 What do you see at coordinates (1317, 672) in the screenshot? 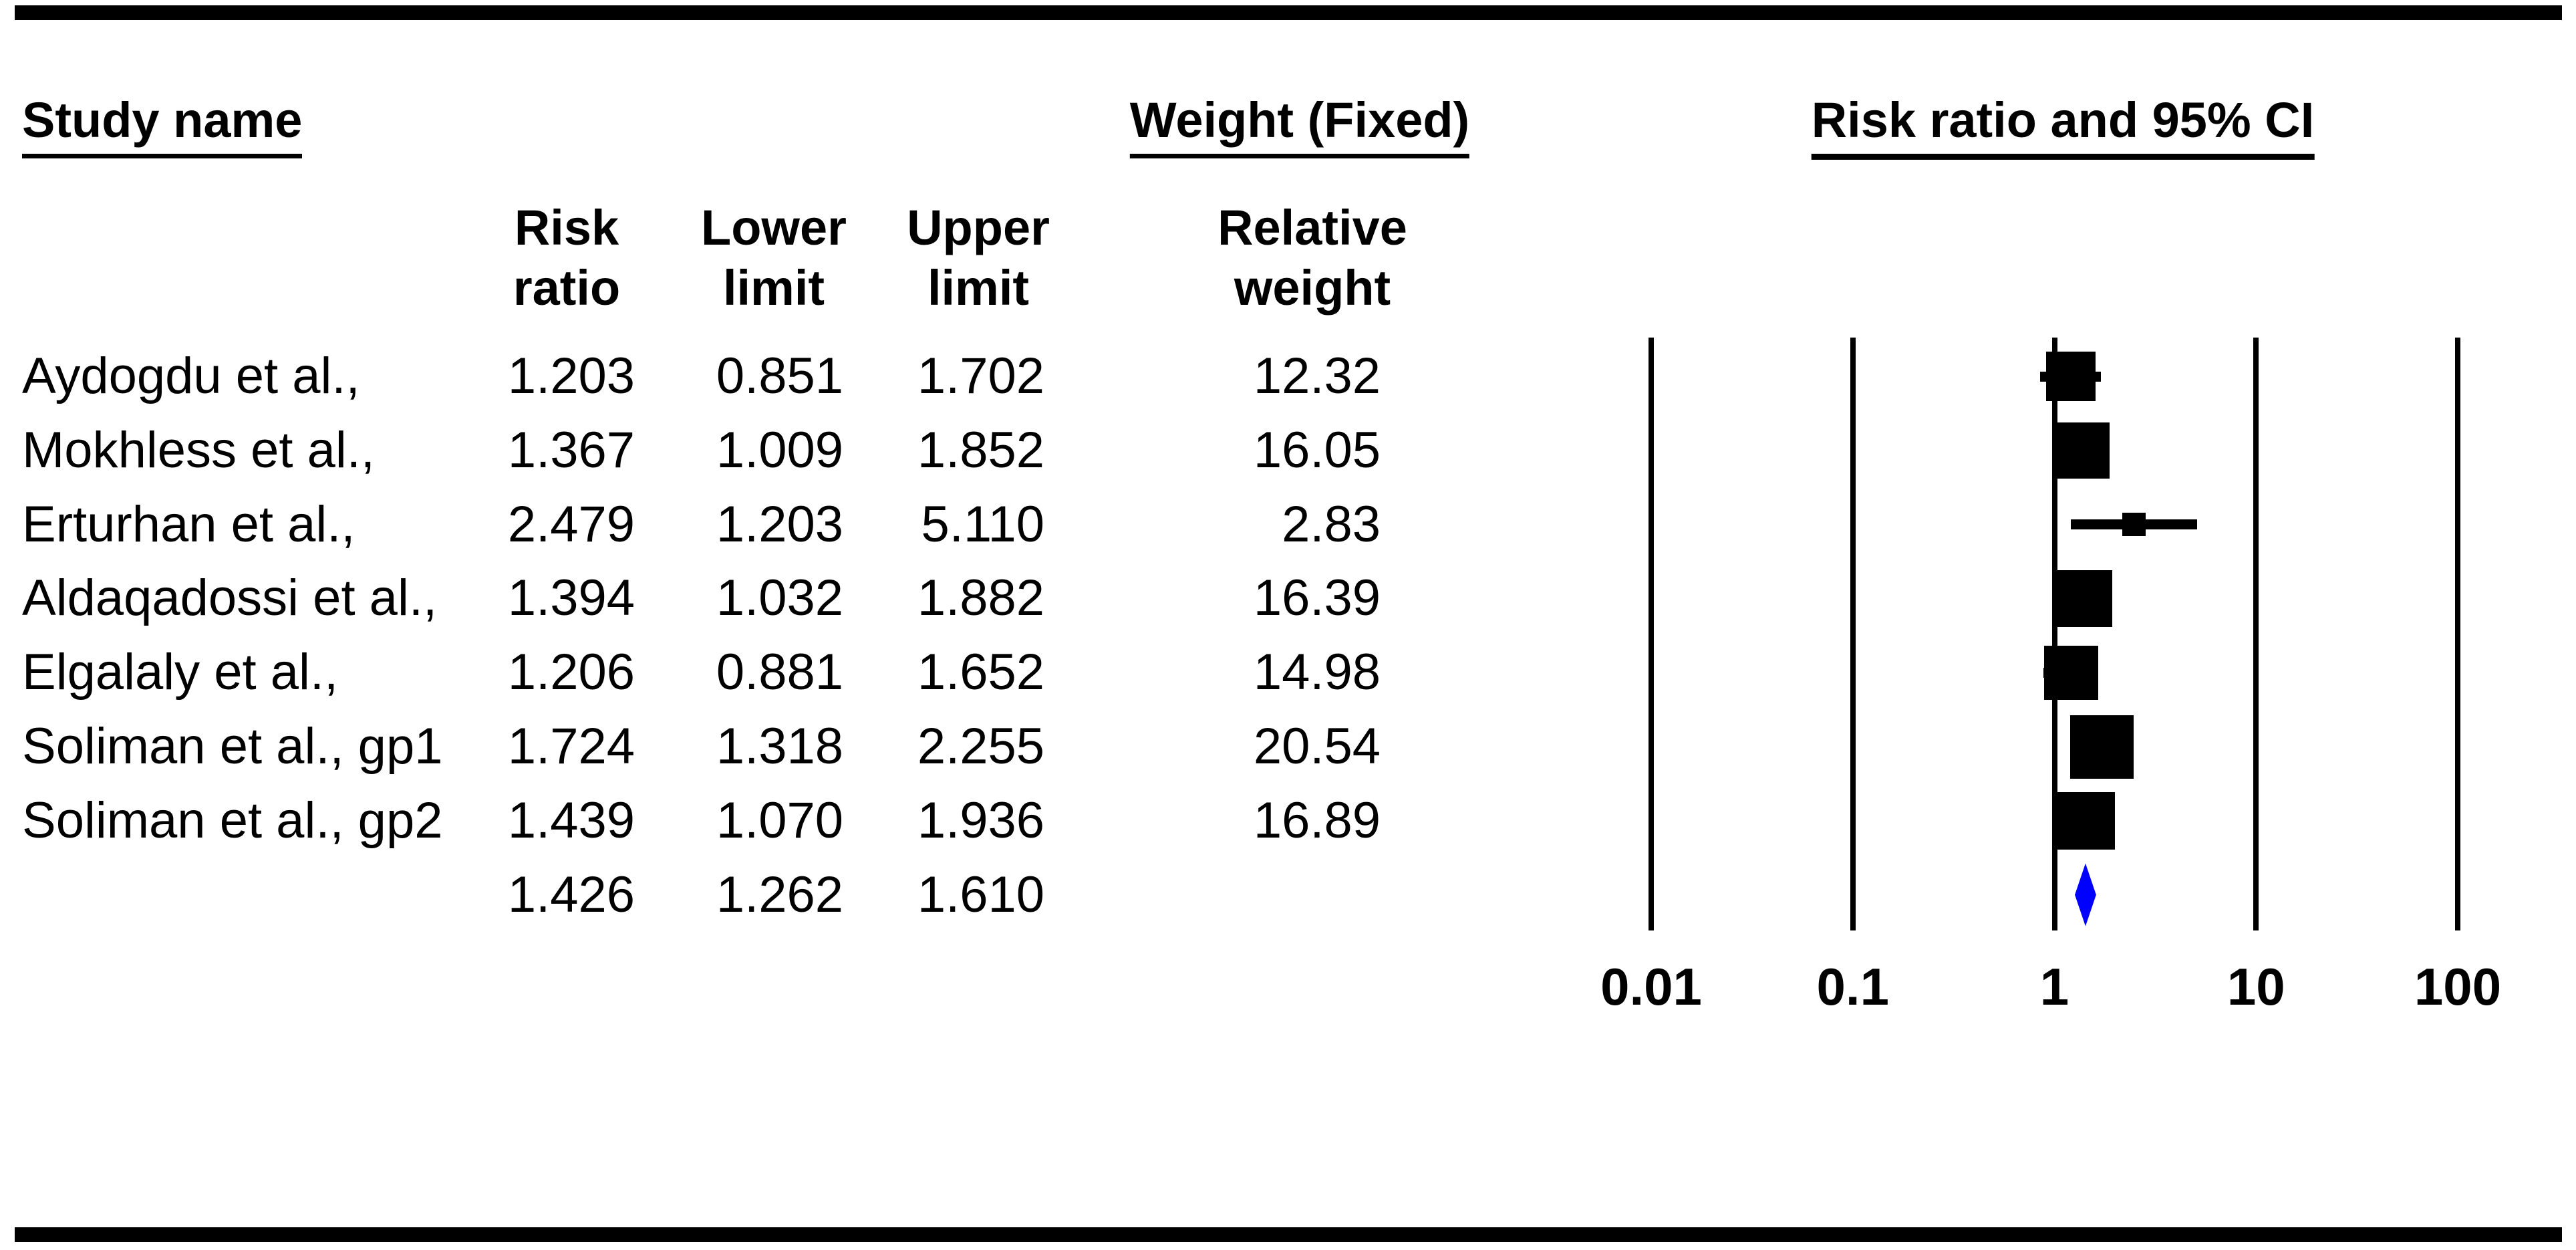
I see `relative-weight-cell: 14.98` at bounding box center [1317, 672].